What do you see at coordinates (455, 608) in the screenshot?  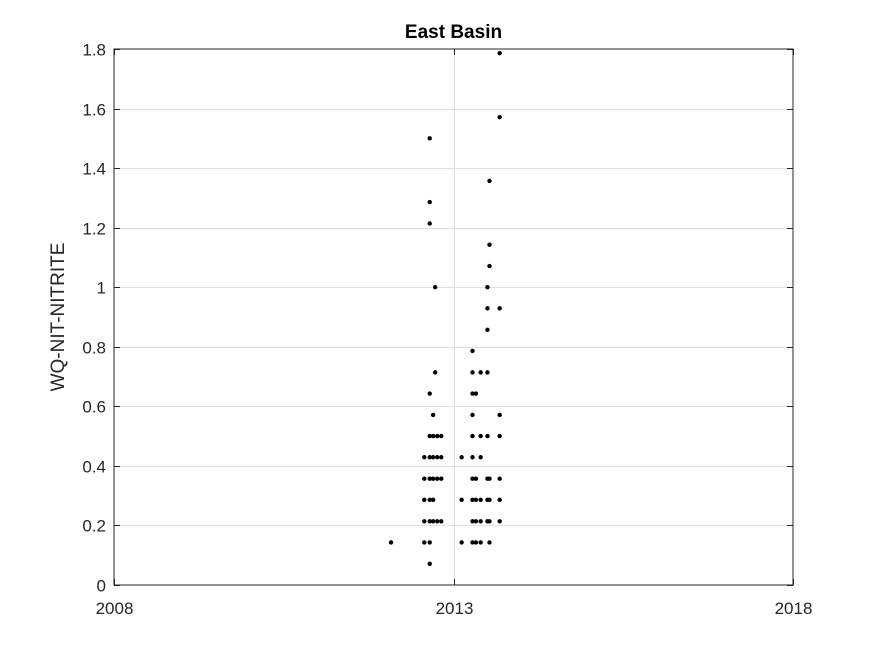 I see `x-tick-label: 2013` at bounding box center [455, 608].